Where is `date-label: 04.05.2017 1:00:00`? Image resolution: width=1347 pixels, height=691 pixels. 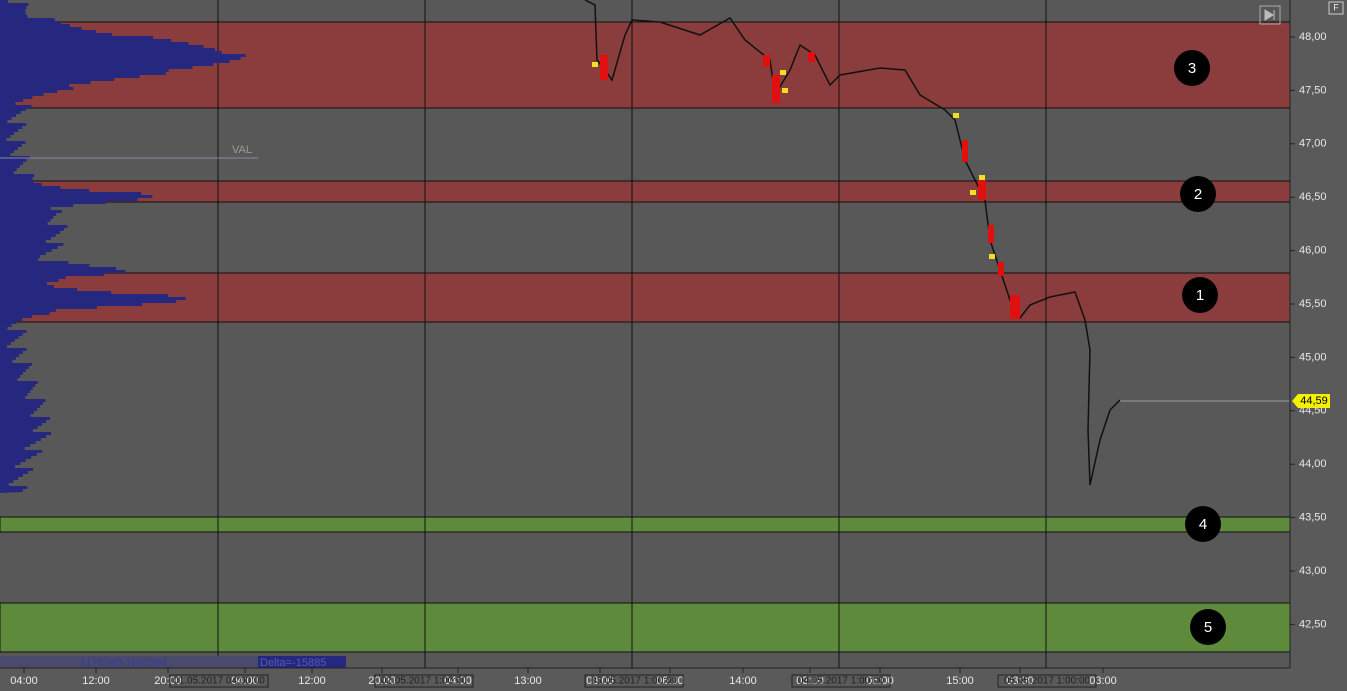 date-label: 04.05.2017 1:00:00 is located at coordinates (841, 681).